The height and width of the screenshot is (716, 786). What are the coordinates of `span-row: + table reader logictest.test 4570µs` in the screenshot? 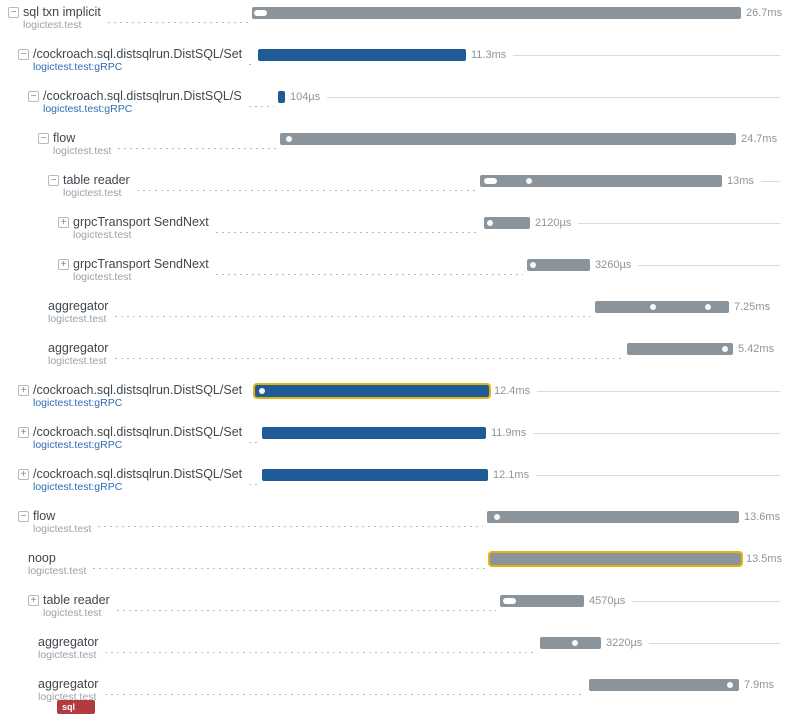 It's located at (393, 611).